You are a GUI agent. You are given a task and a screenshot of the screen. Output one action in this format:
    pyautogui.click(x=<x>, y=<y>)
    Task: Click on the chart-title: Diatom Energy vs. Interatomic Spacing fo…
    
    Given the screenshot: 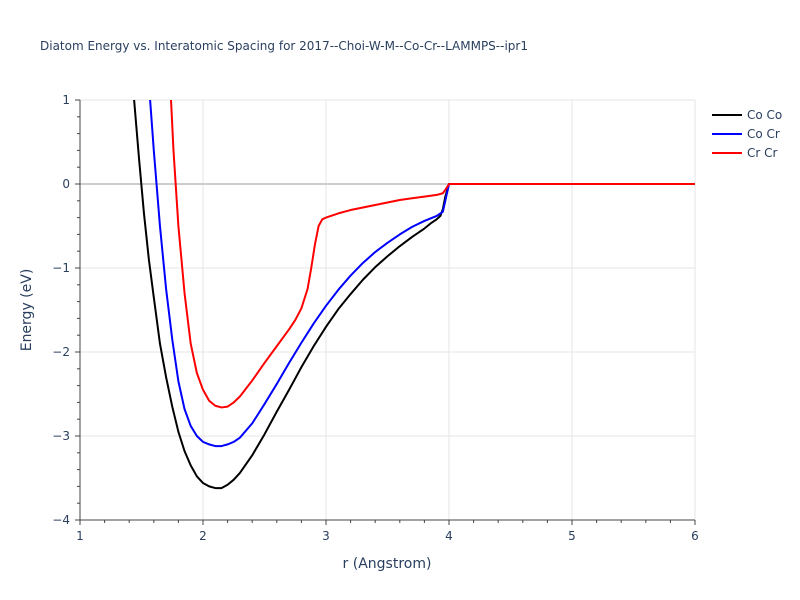 What is the action you would take?
    pyautogui.click(x=284, y=46)
    